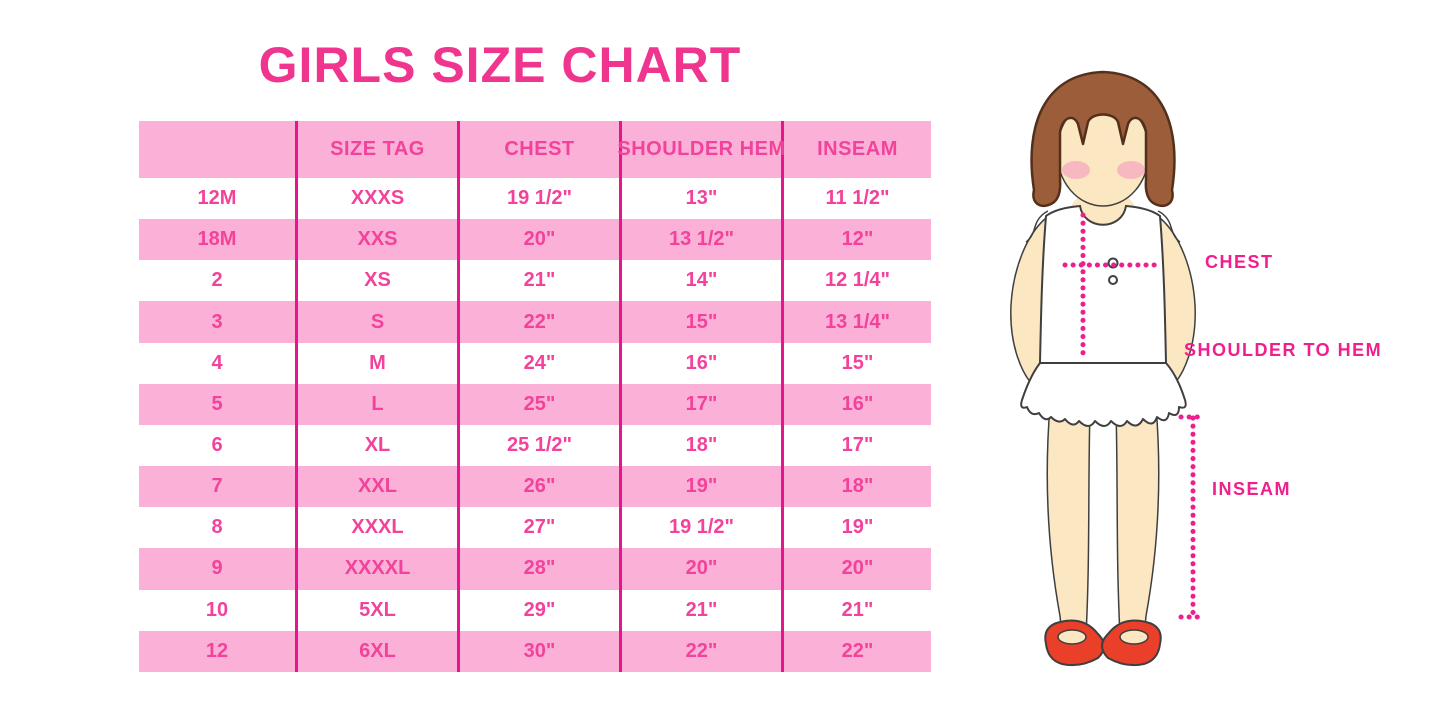 Image resolution: width=1445 pixels, height=723 pixels. I want to click on table-cell: 13 1/4", so click(857, 322).